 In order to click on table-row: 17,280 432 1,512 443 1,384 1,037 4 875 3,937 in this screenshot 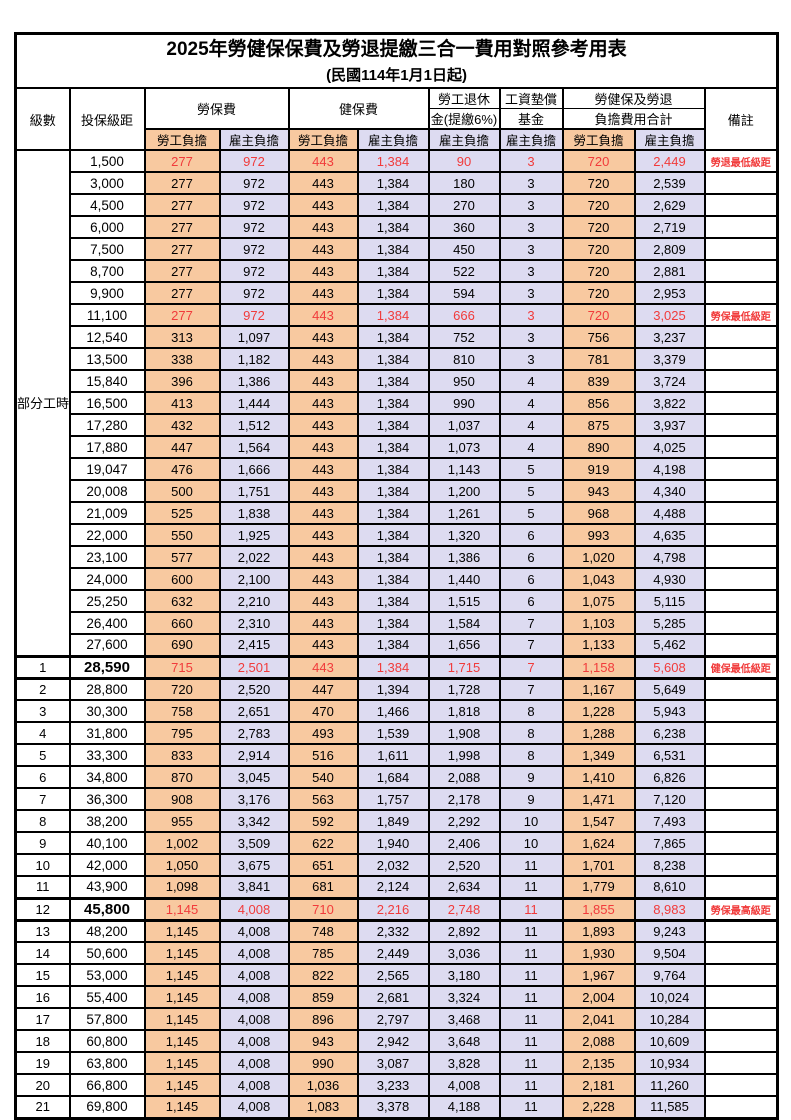, I will do `click(397, 425)`.